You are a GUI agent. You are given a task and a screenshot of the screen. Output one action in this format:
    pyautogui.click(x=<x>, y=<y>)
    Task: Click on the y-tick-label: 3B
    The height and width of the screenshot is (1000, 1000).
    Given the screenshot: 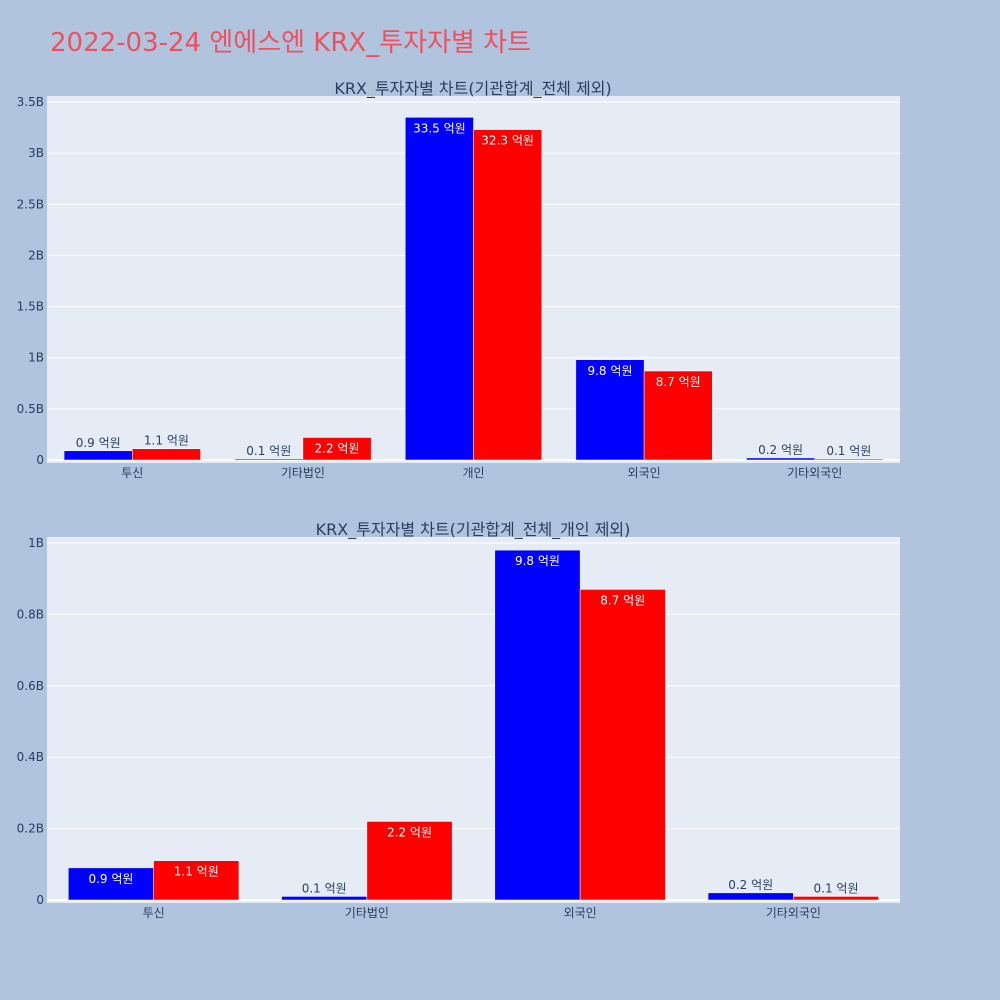 What is the action you would take?
    pyautogui.click(x=36, y=153)
    